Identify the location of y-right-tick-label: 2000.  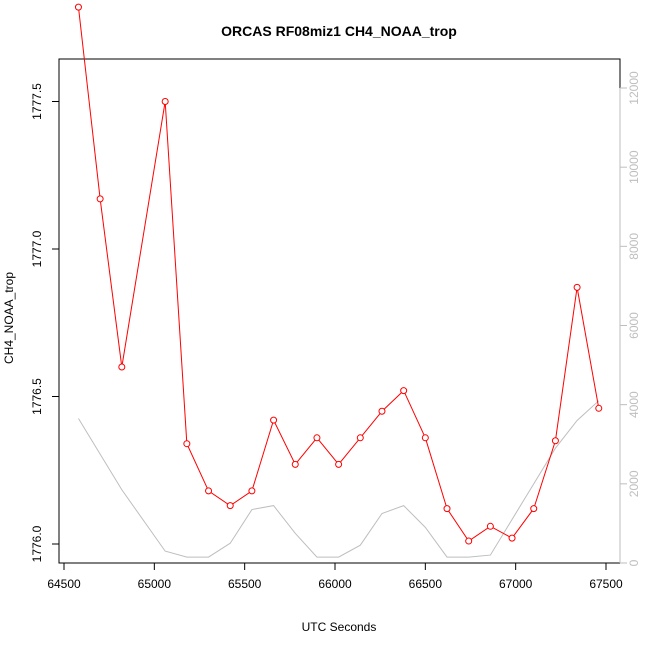
(634, 483).